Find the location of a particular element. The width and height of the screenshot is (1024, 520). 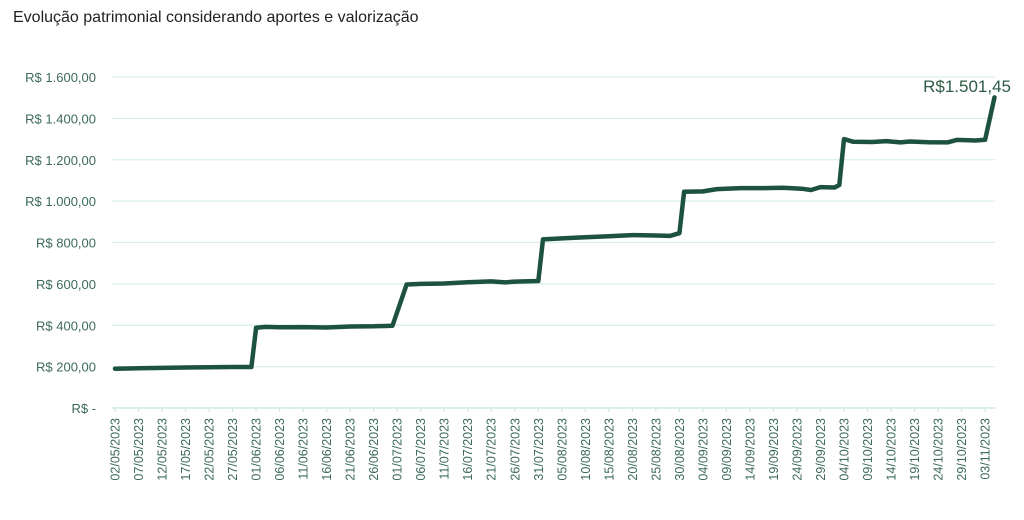

x-tick-label: 04/10/2023 is located at coordinates (844, 449).